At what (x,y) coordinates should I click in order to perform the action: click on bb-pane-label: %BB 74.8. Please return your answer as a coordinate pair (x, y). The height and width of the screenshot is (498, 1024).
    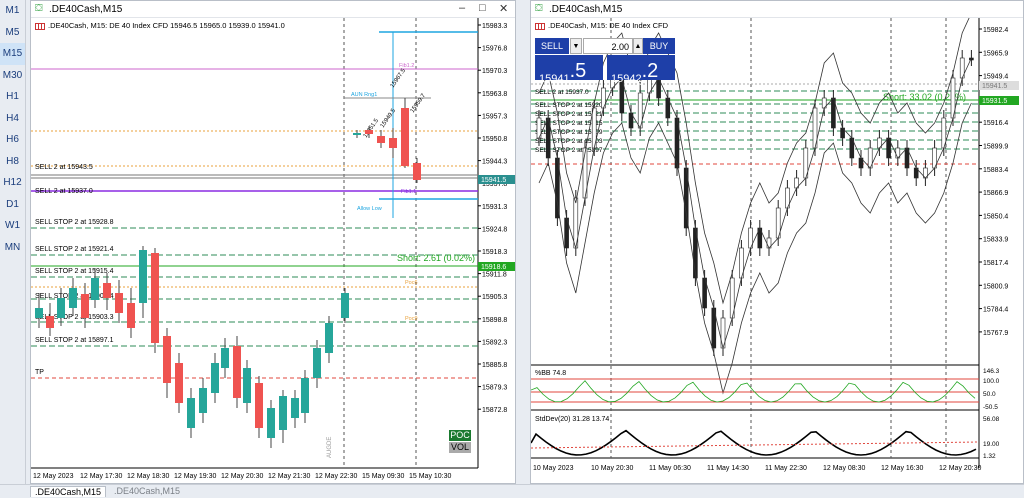
    Looking at the image, I should click on (550, 373).